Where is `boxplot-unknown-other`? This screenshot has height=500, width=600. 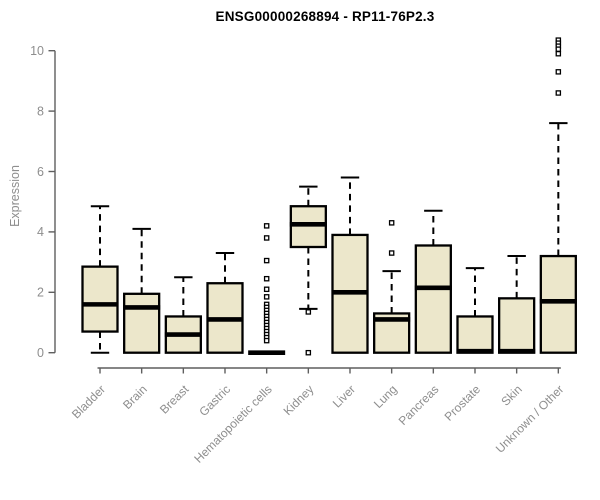 boxplot-unknown-other is located at coordinates (558, 195).